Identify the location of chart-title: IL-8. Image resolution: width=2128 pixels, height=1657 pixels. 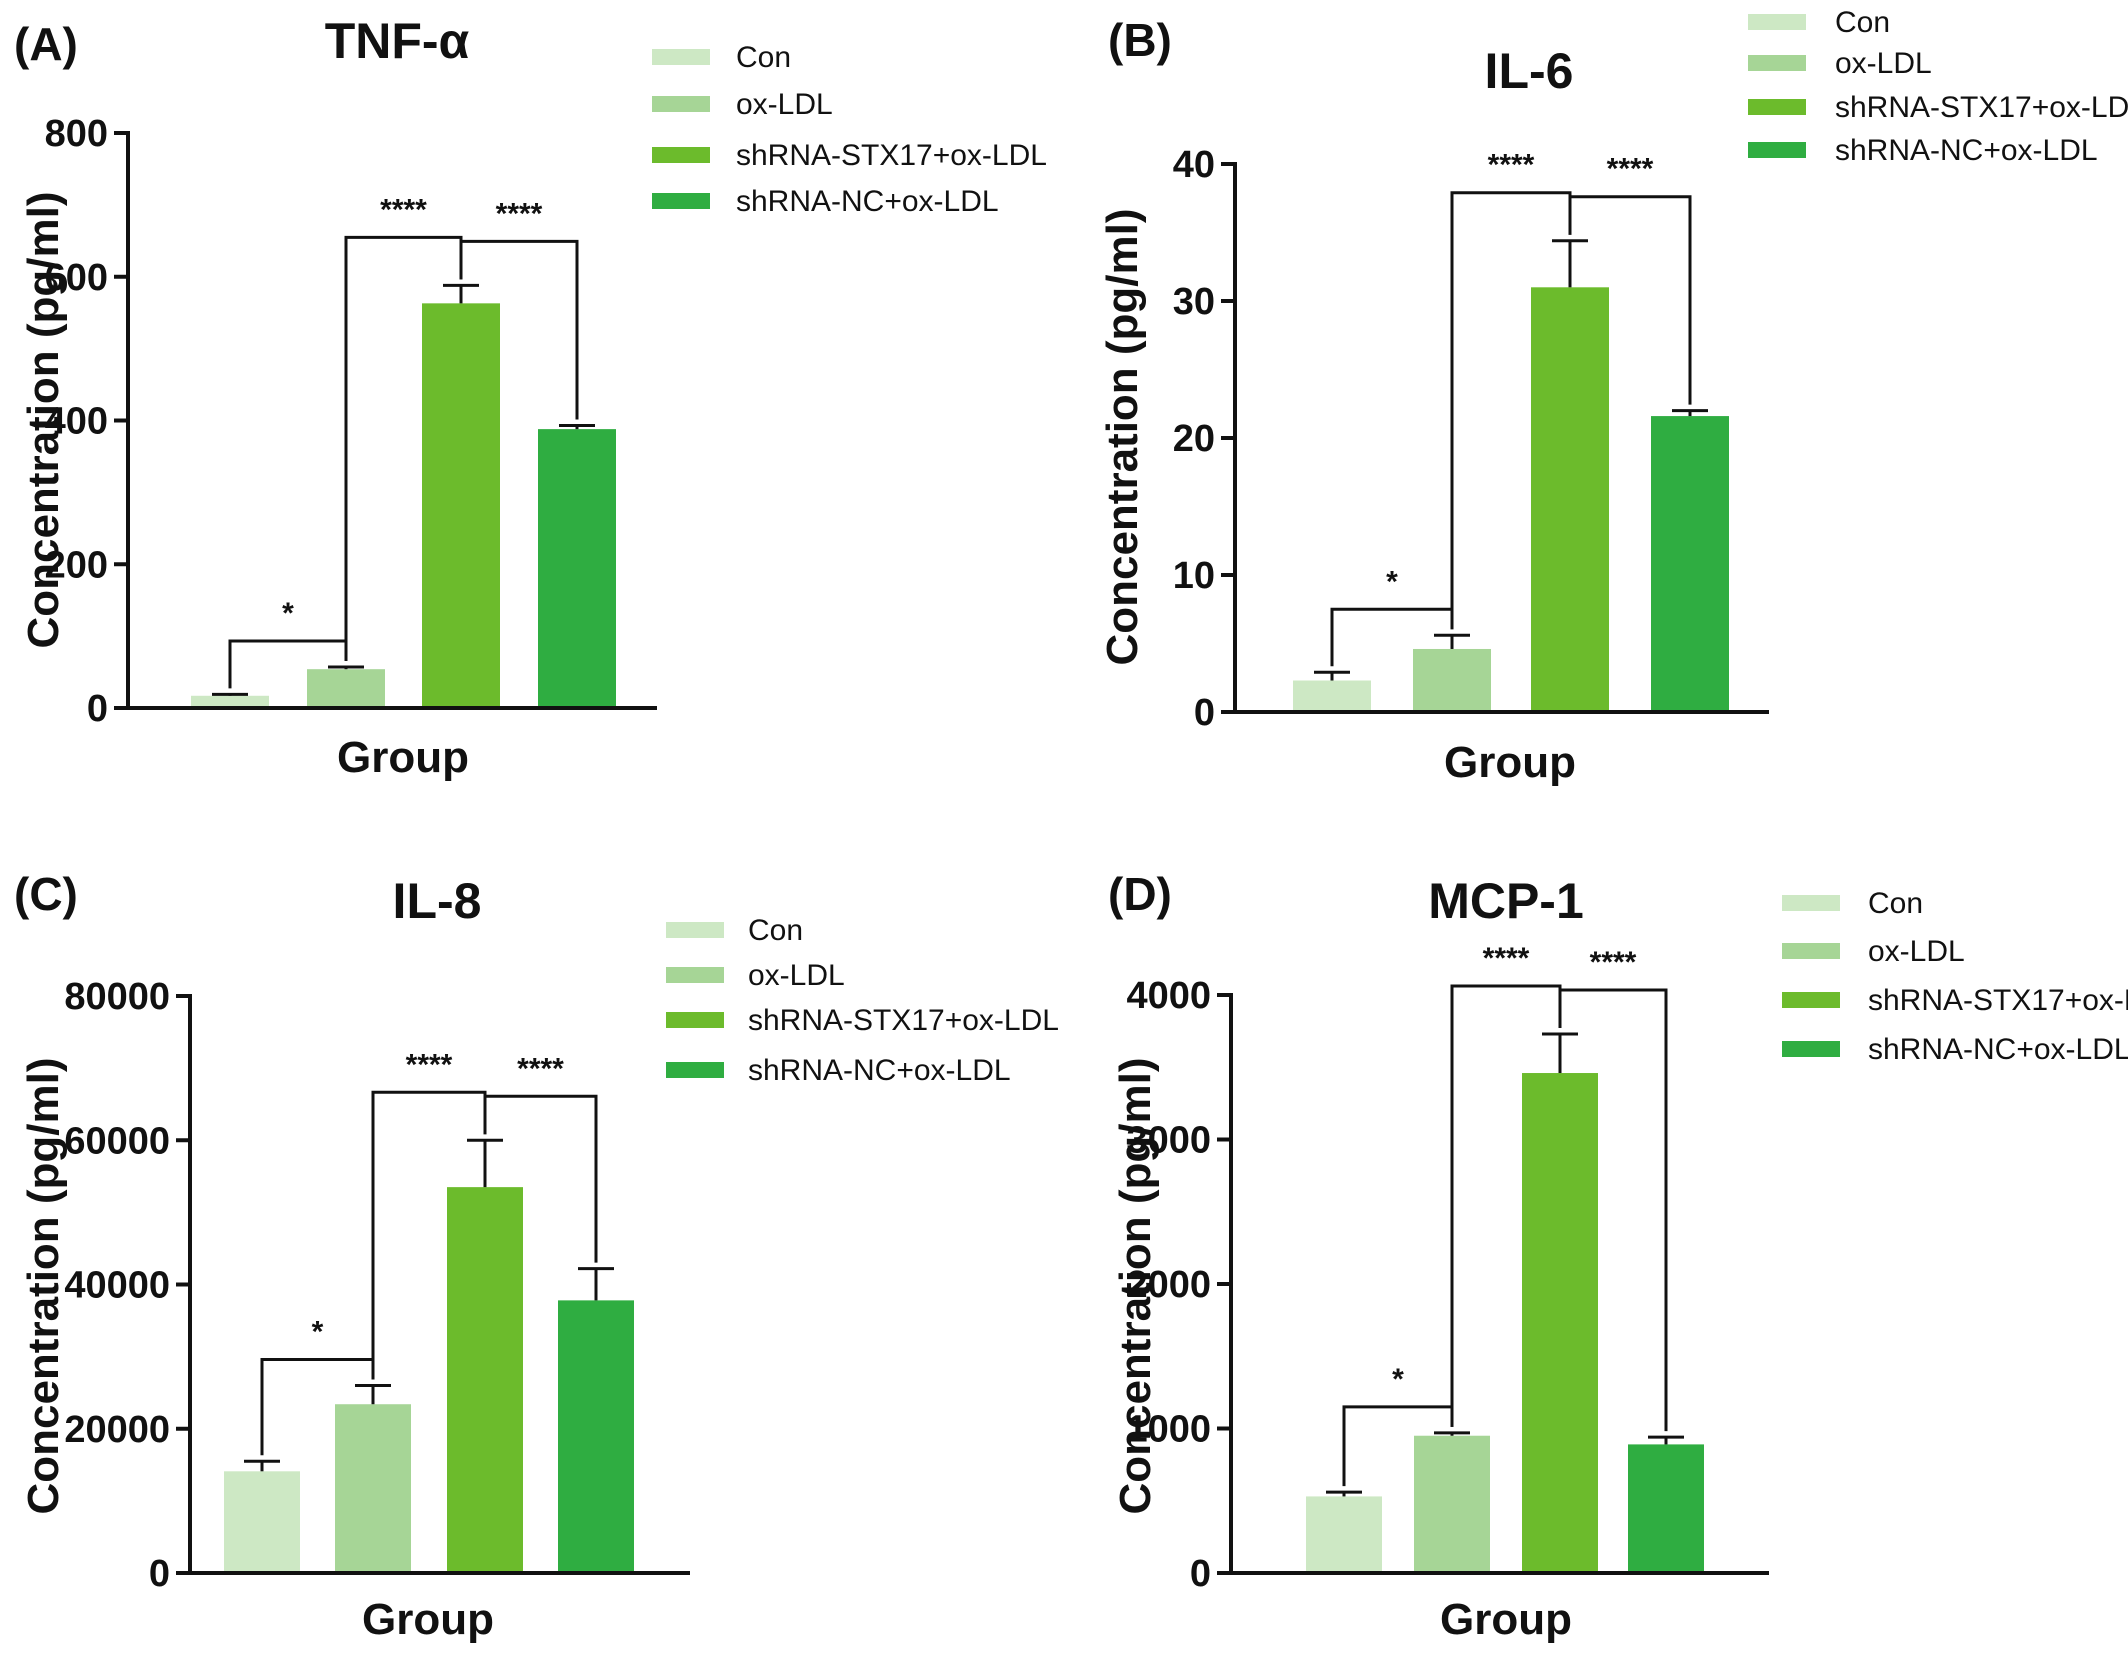
(437, 901).